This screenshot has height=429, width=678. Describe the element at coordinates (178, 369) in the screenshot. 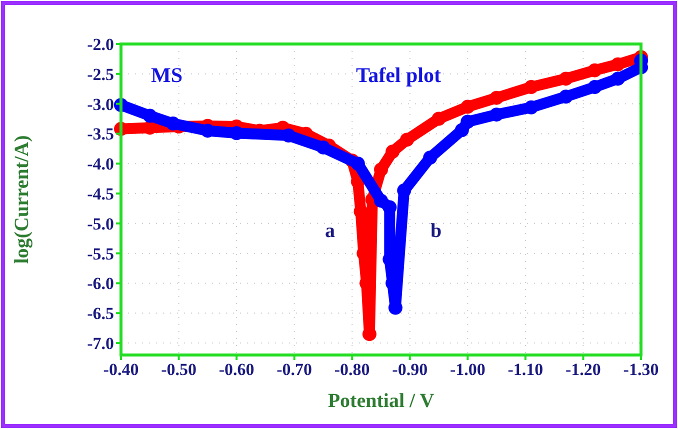

I see `x-tick-label: -0.50` at that location.